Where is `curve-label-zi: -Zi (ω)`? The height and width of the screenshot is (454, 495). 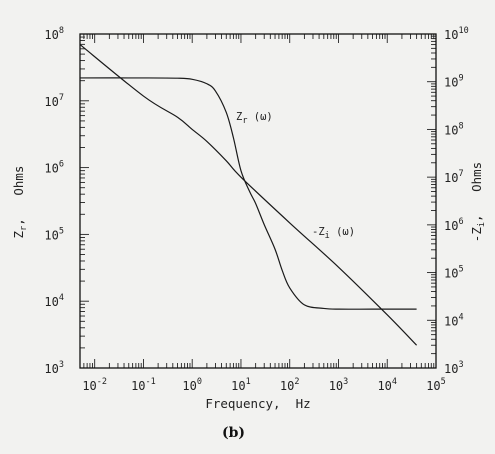 curve-label-zi: -Zi (ω) is located at coordinates (333, 233).